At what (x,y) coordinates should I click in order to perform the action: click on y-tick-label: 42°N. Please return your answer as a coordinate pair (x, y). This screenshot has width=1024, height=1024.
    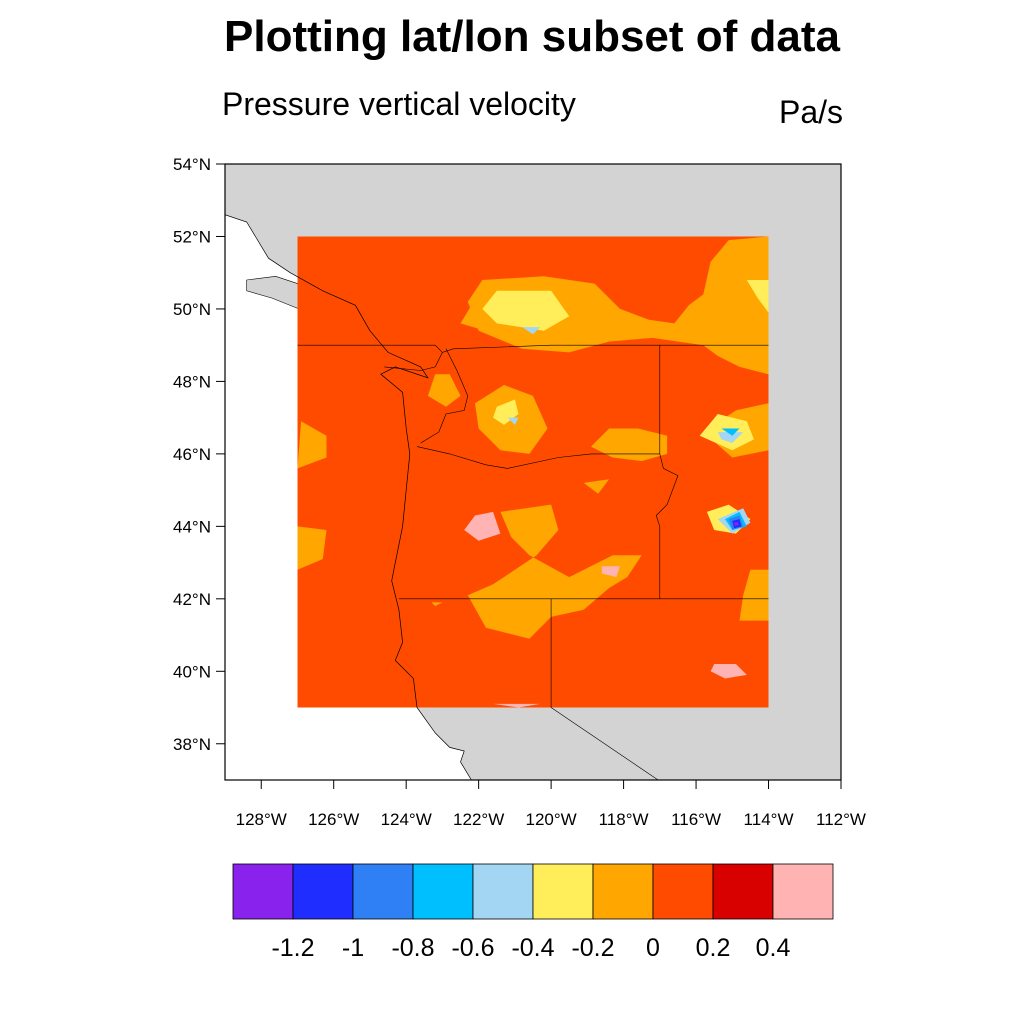
    Looking at the image, I should click on (192, 599).